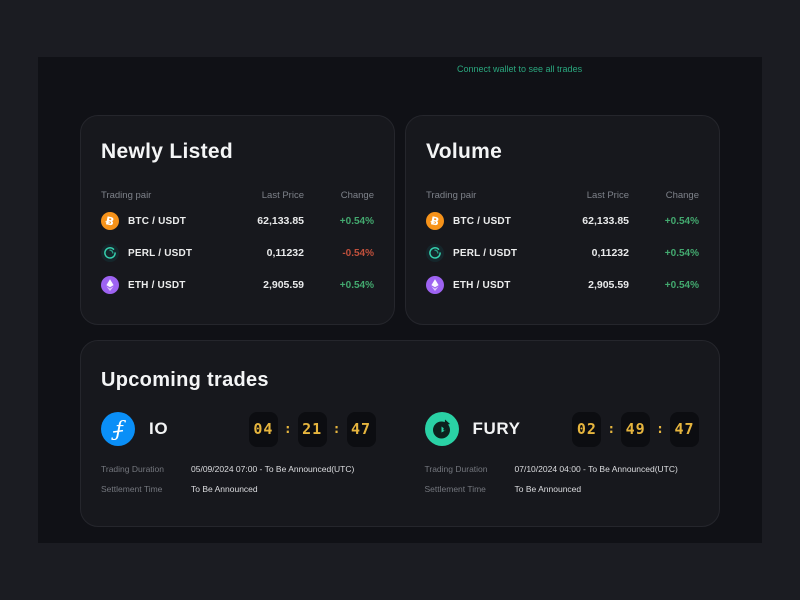 This screenshot has width=800, height=600. Describe the element at coordinates (587, 429) in the screenshot. I see `countdown-hours: 02` at that location.